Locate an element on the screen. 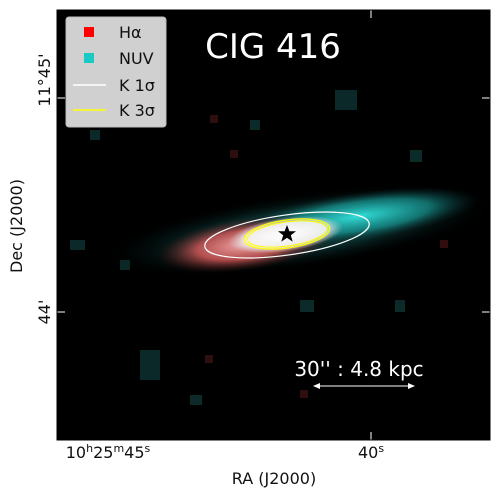 Image resolution: width=500 pixels, height=500 pixels. y-tick-label-1: 44' is located at coordinates (44, 312).